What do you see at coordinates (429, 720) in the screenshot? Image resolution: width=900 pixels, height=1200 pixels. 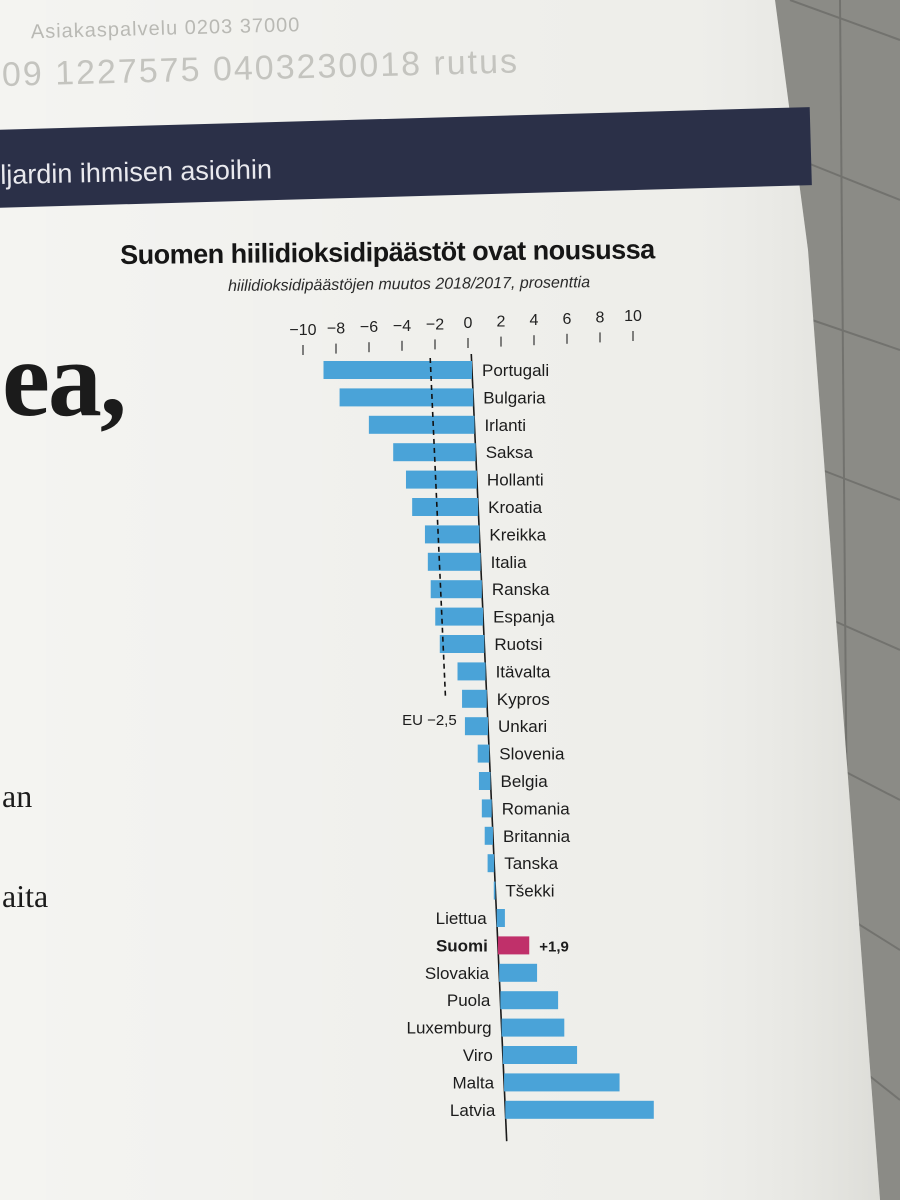 I see `reference-line-label: EU −2,5` at bounding box center [429, 720].